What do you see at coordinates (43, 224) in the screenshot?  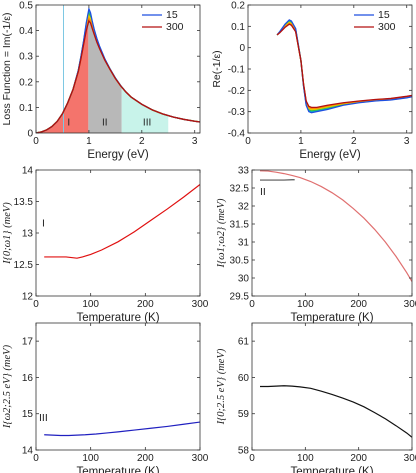 I see `panel-label: I` at bounding box center [43, 224].